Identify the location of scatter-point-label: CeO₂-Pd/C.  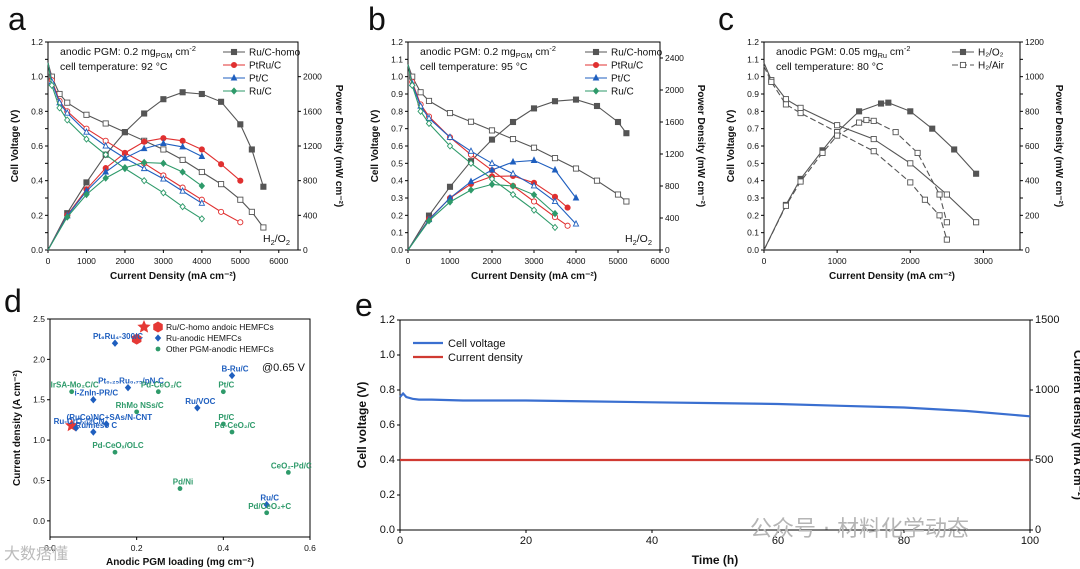
(291, 465).